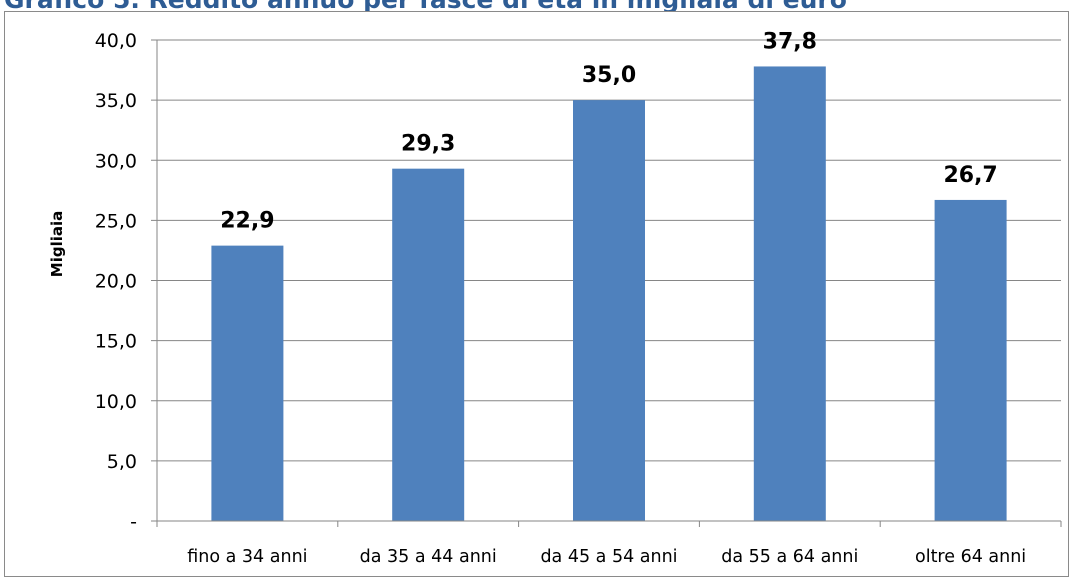 The height and width of the screenshot is (581, 1075). What do you see at coordinates (790, 41) in the screenshot?
I see `data-label: 37,8` at bounding box center [790, 41].